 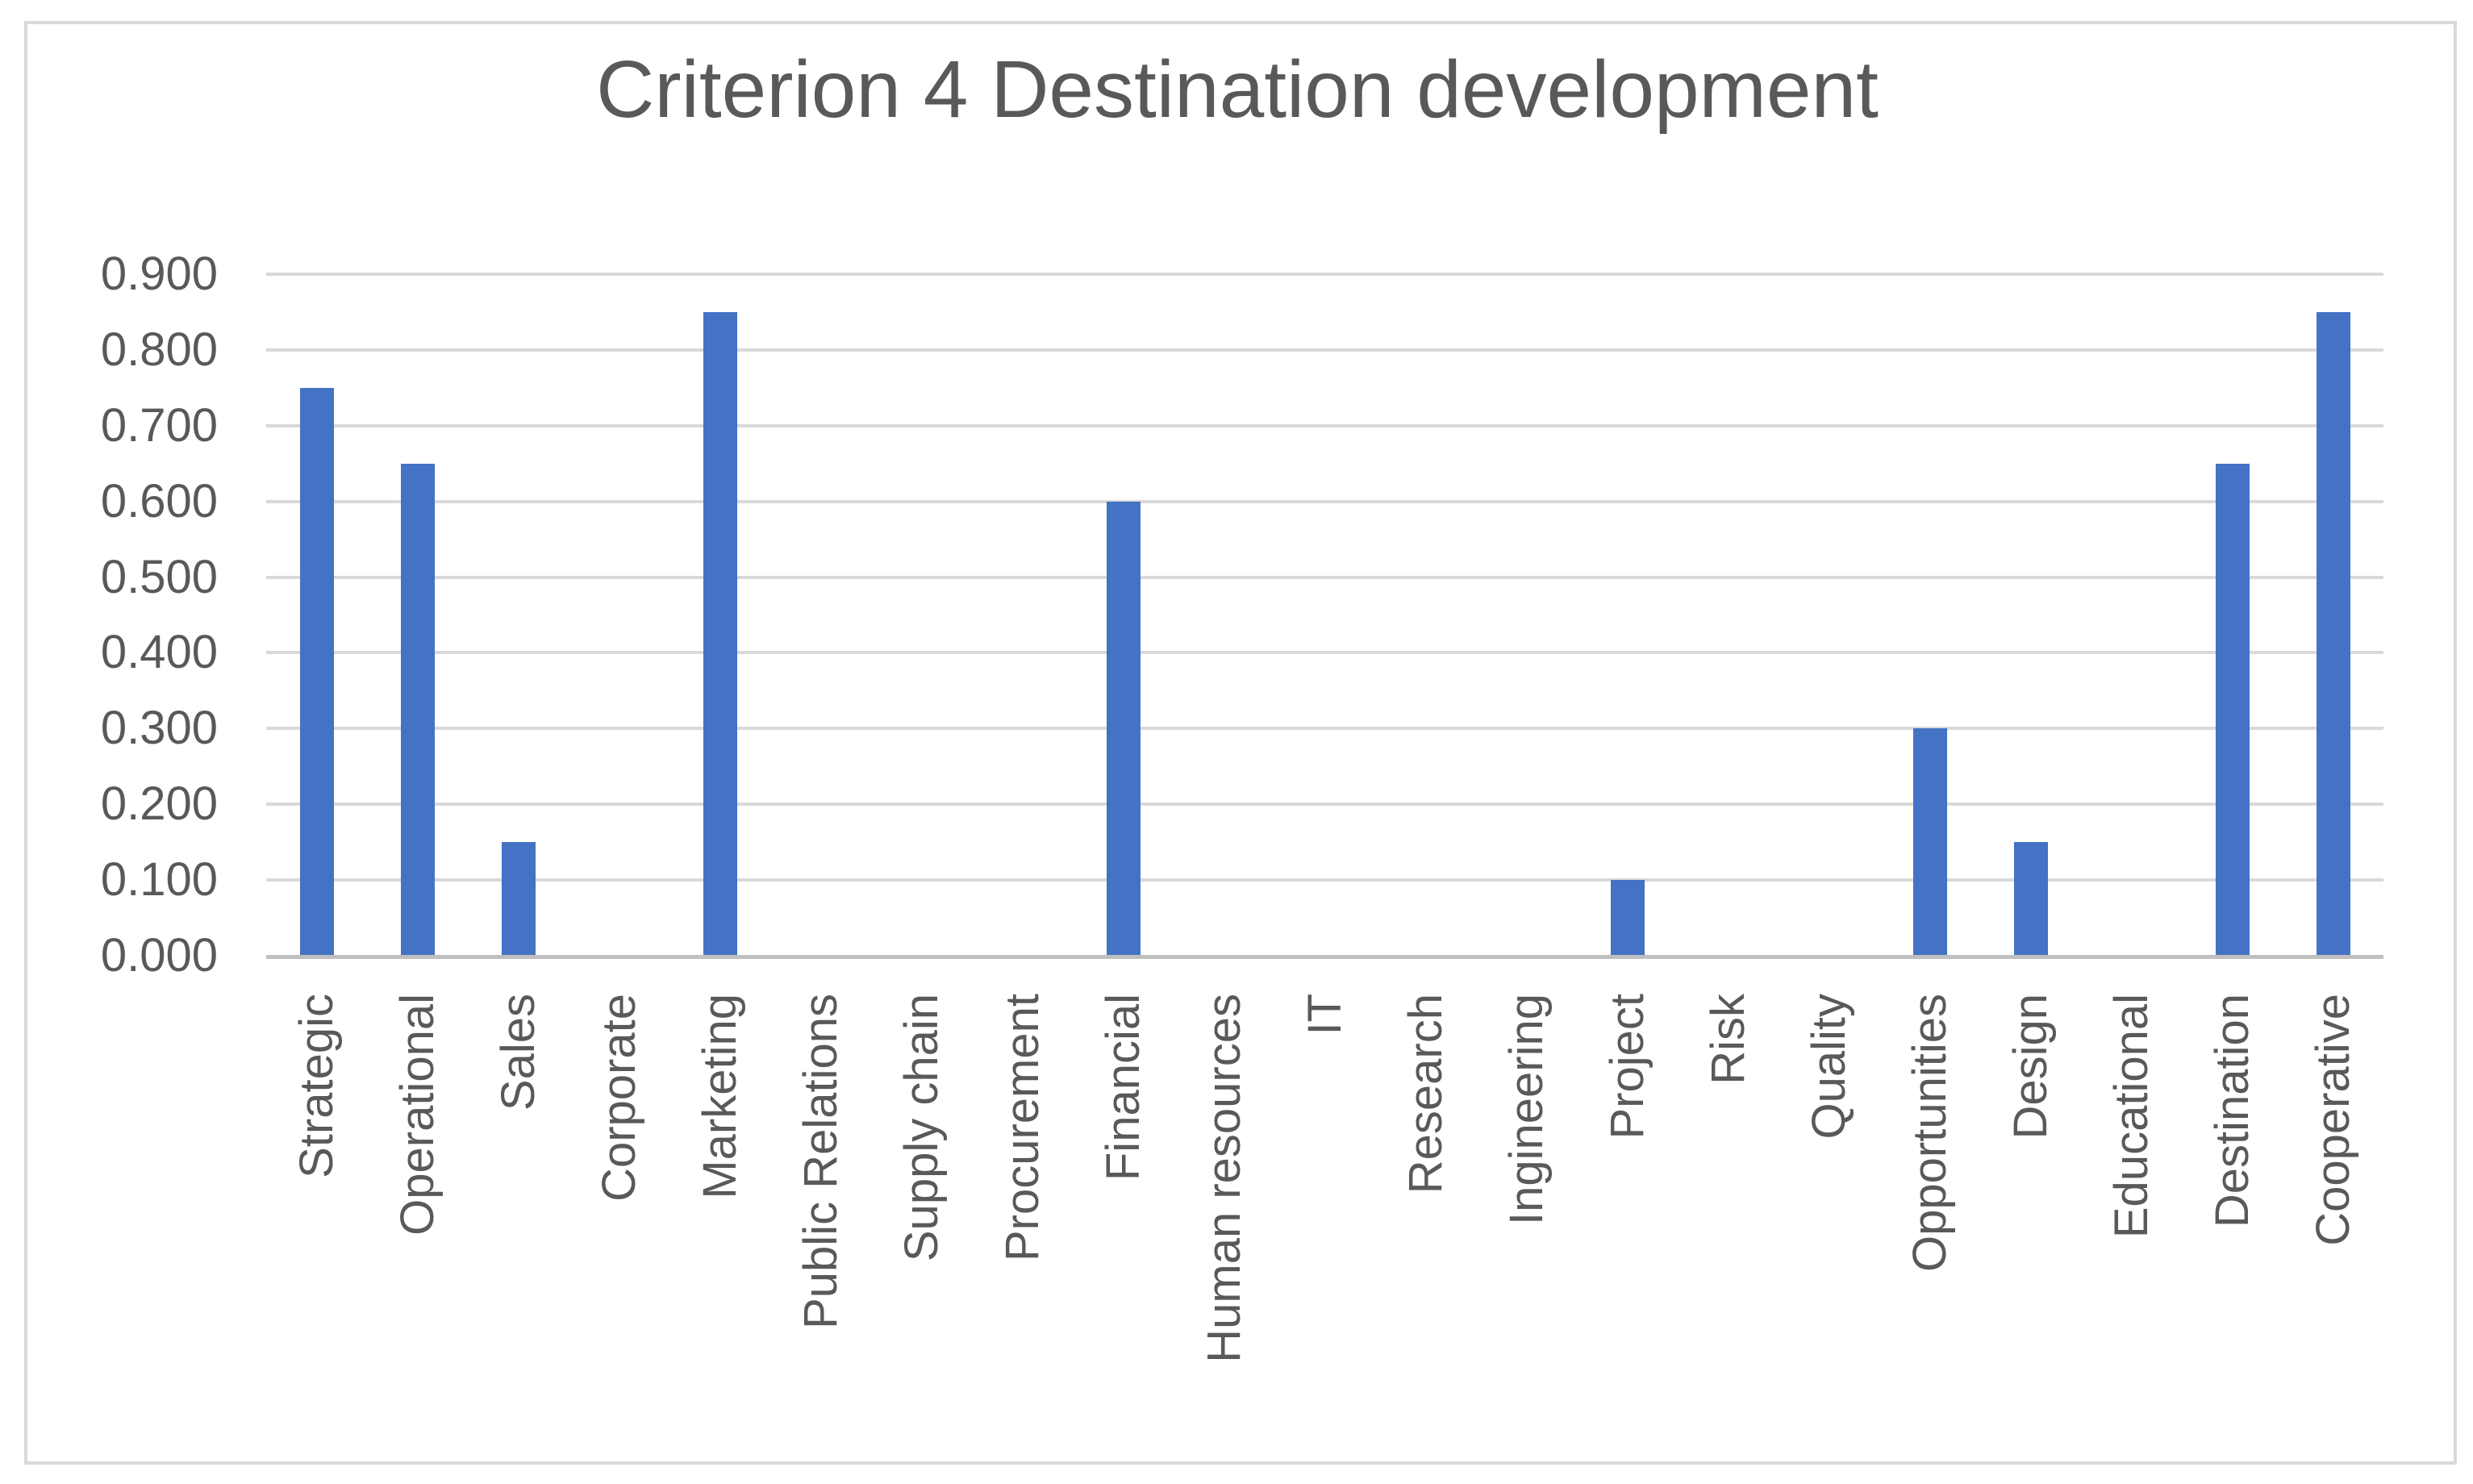 I want to click on y-tick-label: 0.100, so click(x=159, y=880).